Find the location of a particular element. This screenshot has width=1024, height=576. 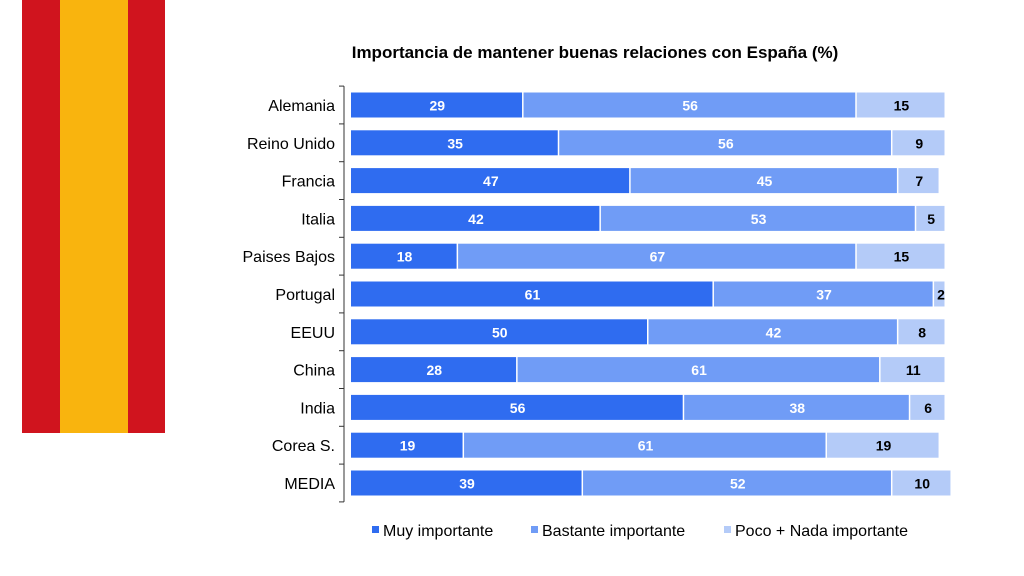

data-label: 45 is located at coordinates (765, 181).